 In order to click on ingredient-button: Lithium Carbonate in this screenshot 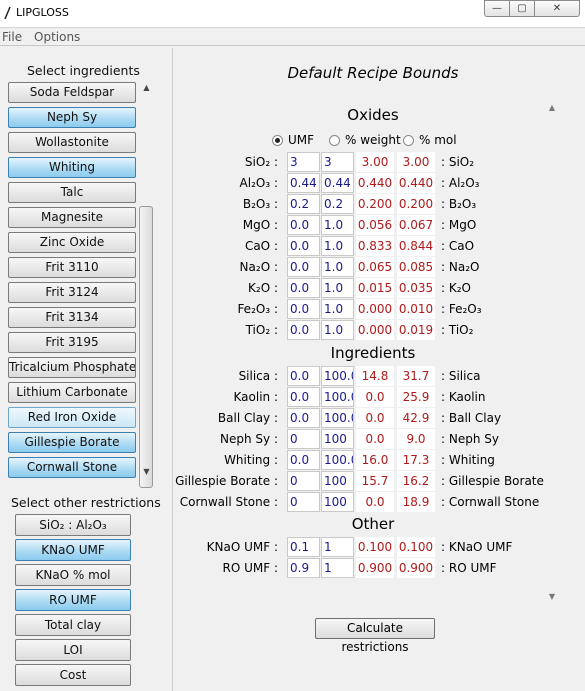, I will do `click(72, 392)`.